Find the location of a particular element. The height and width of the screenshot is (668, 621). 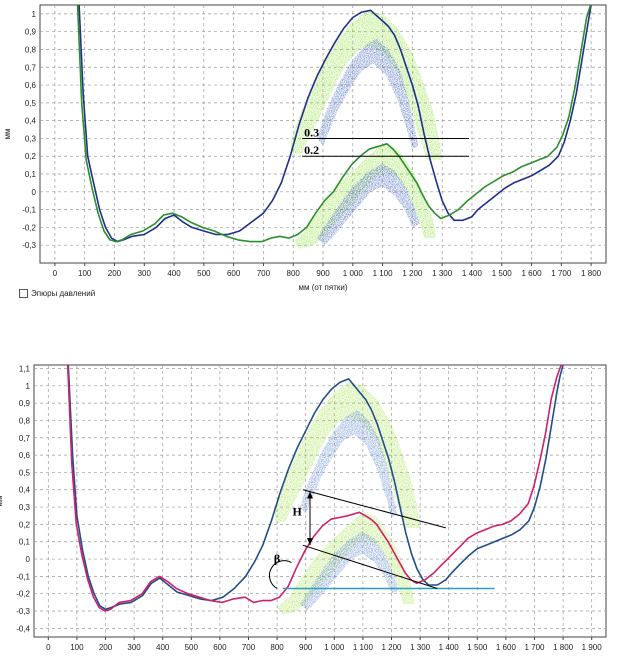

x-axis-label: мм (от пятки) is located at coordinates (322, 287).